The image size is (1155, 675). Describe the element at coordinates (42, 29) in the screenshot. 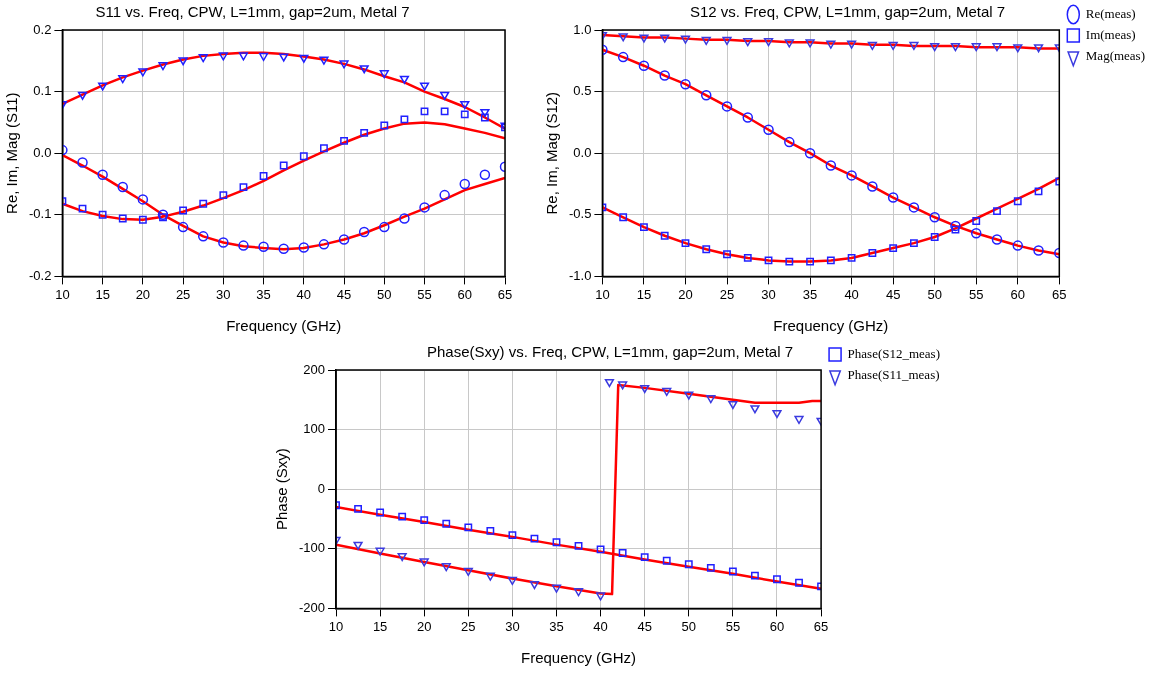

I see `y-tick-label: 0.2` at that location.